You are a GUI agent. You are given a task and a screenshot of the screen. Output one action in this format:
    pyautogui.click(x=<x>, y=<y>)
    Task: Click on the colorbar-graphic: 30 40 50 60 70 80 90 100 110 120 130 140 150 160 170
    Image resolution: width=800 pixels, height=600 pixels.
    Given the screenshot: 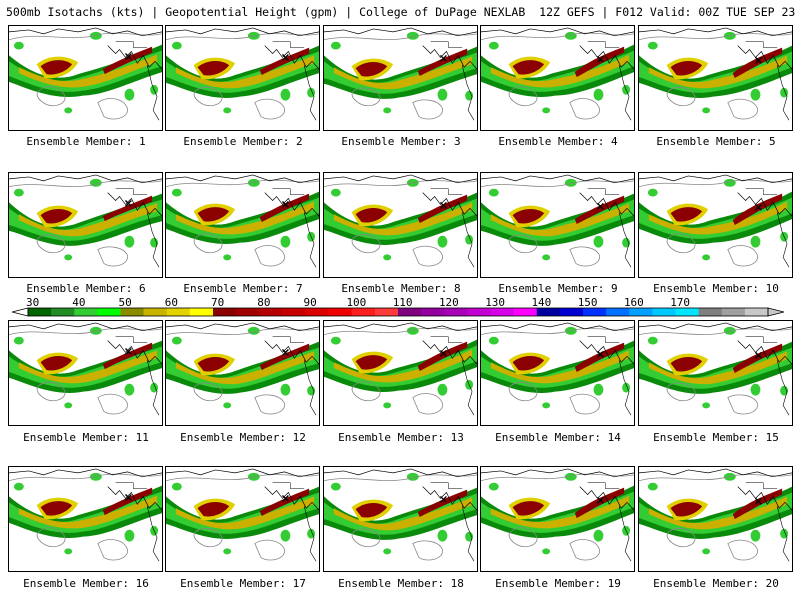 What is the action you would take?
    pyautogui.click(x=398, y=307)
    